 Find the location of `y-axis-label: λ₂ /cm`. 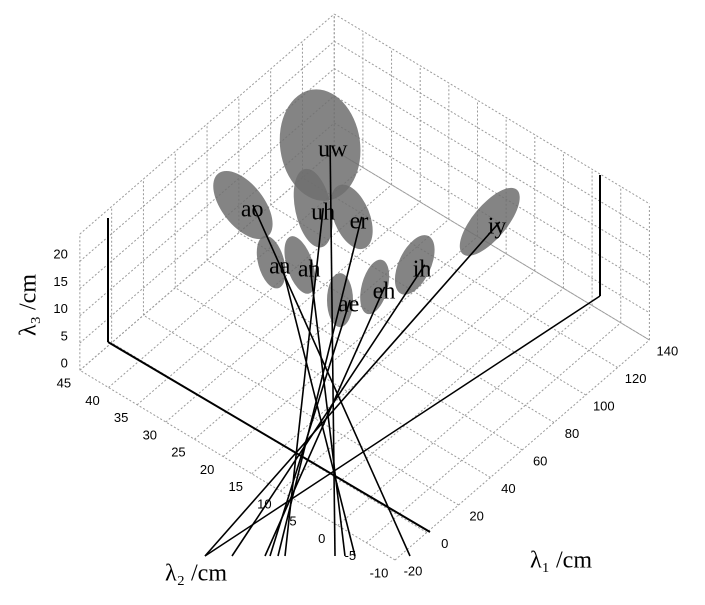

y-axis-label: λ₂ /cm is located at coordinates (196, 574).